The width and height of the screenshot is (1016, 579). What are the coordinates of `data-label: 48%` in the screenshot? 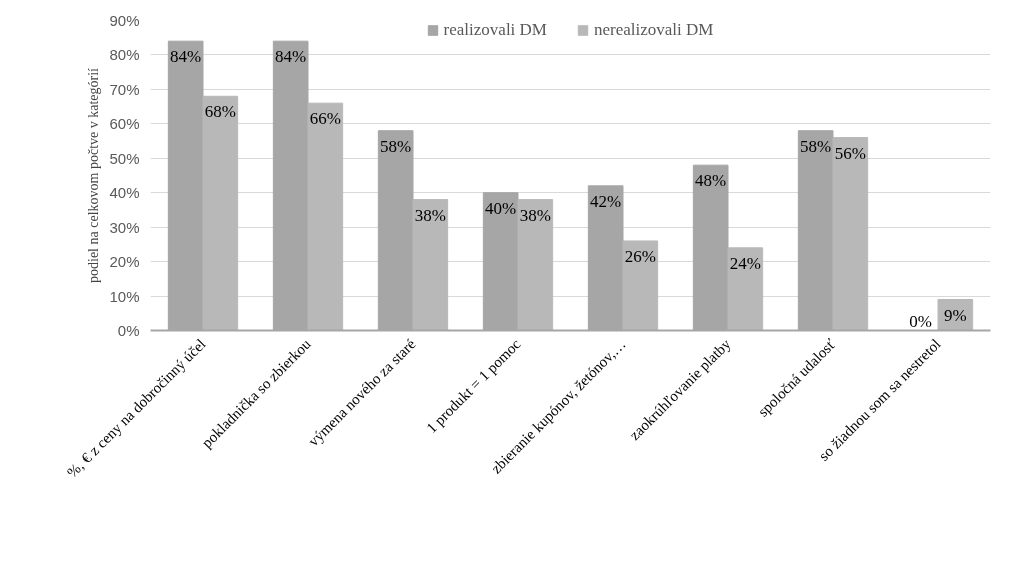 It's located at (711, 181).